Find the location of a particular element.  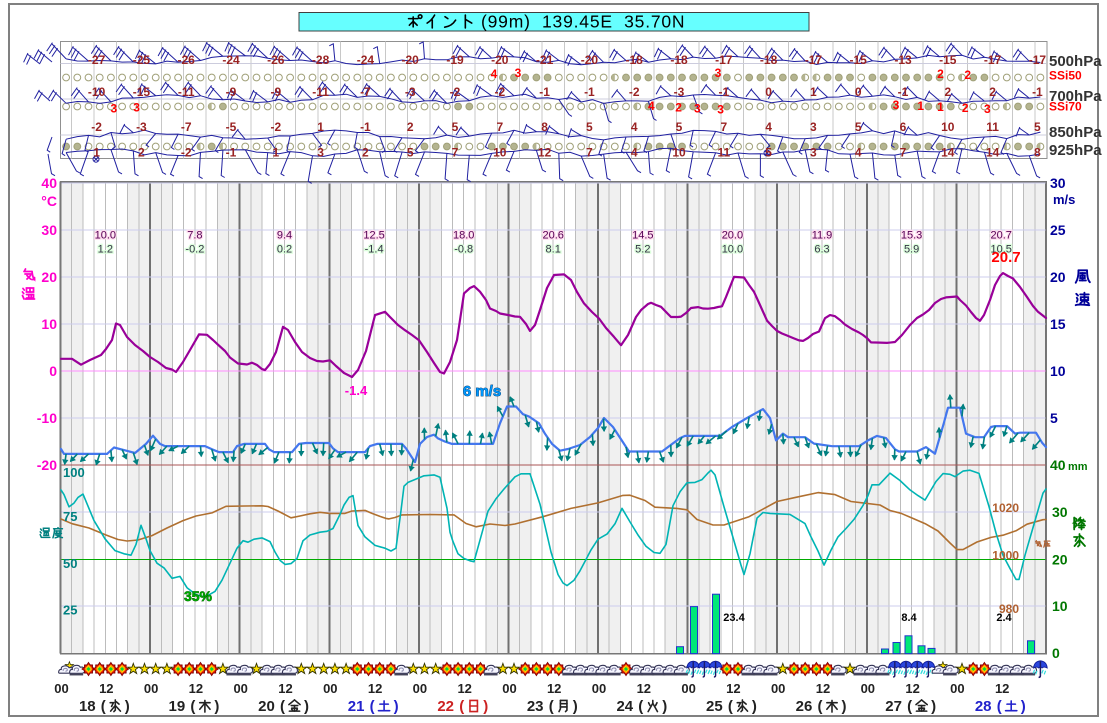

svg-text: 26 is located at coordinates (804, 706).